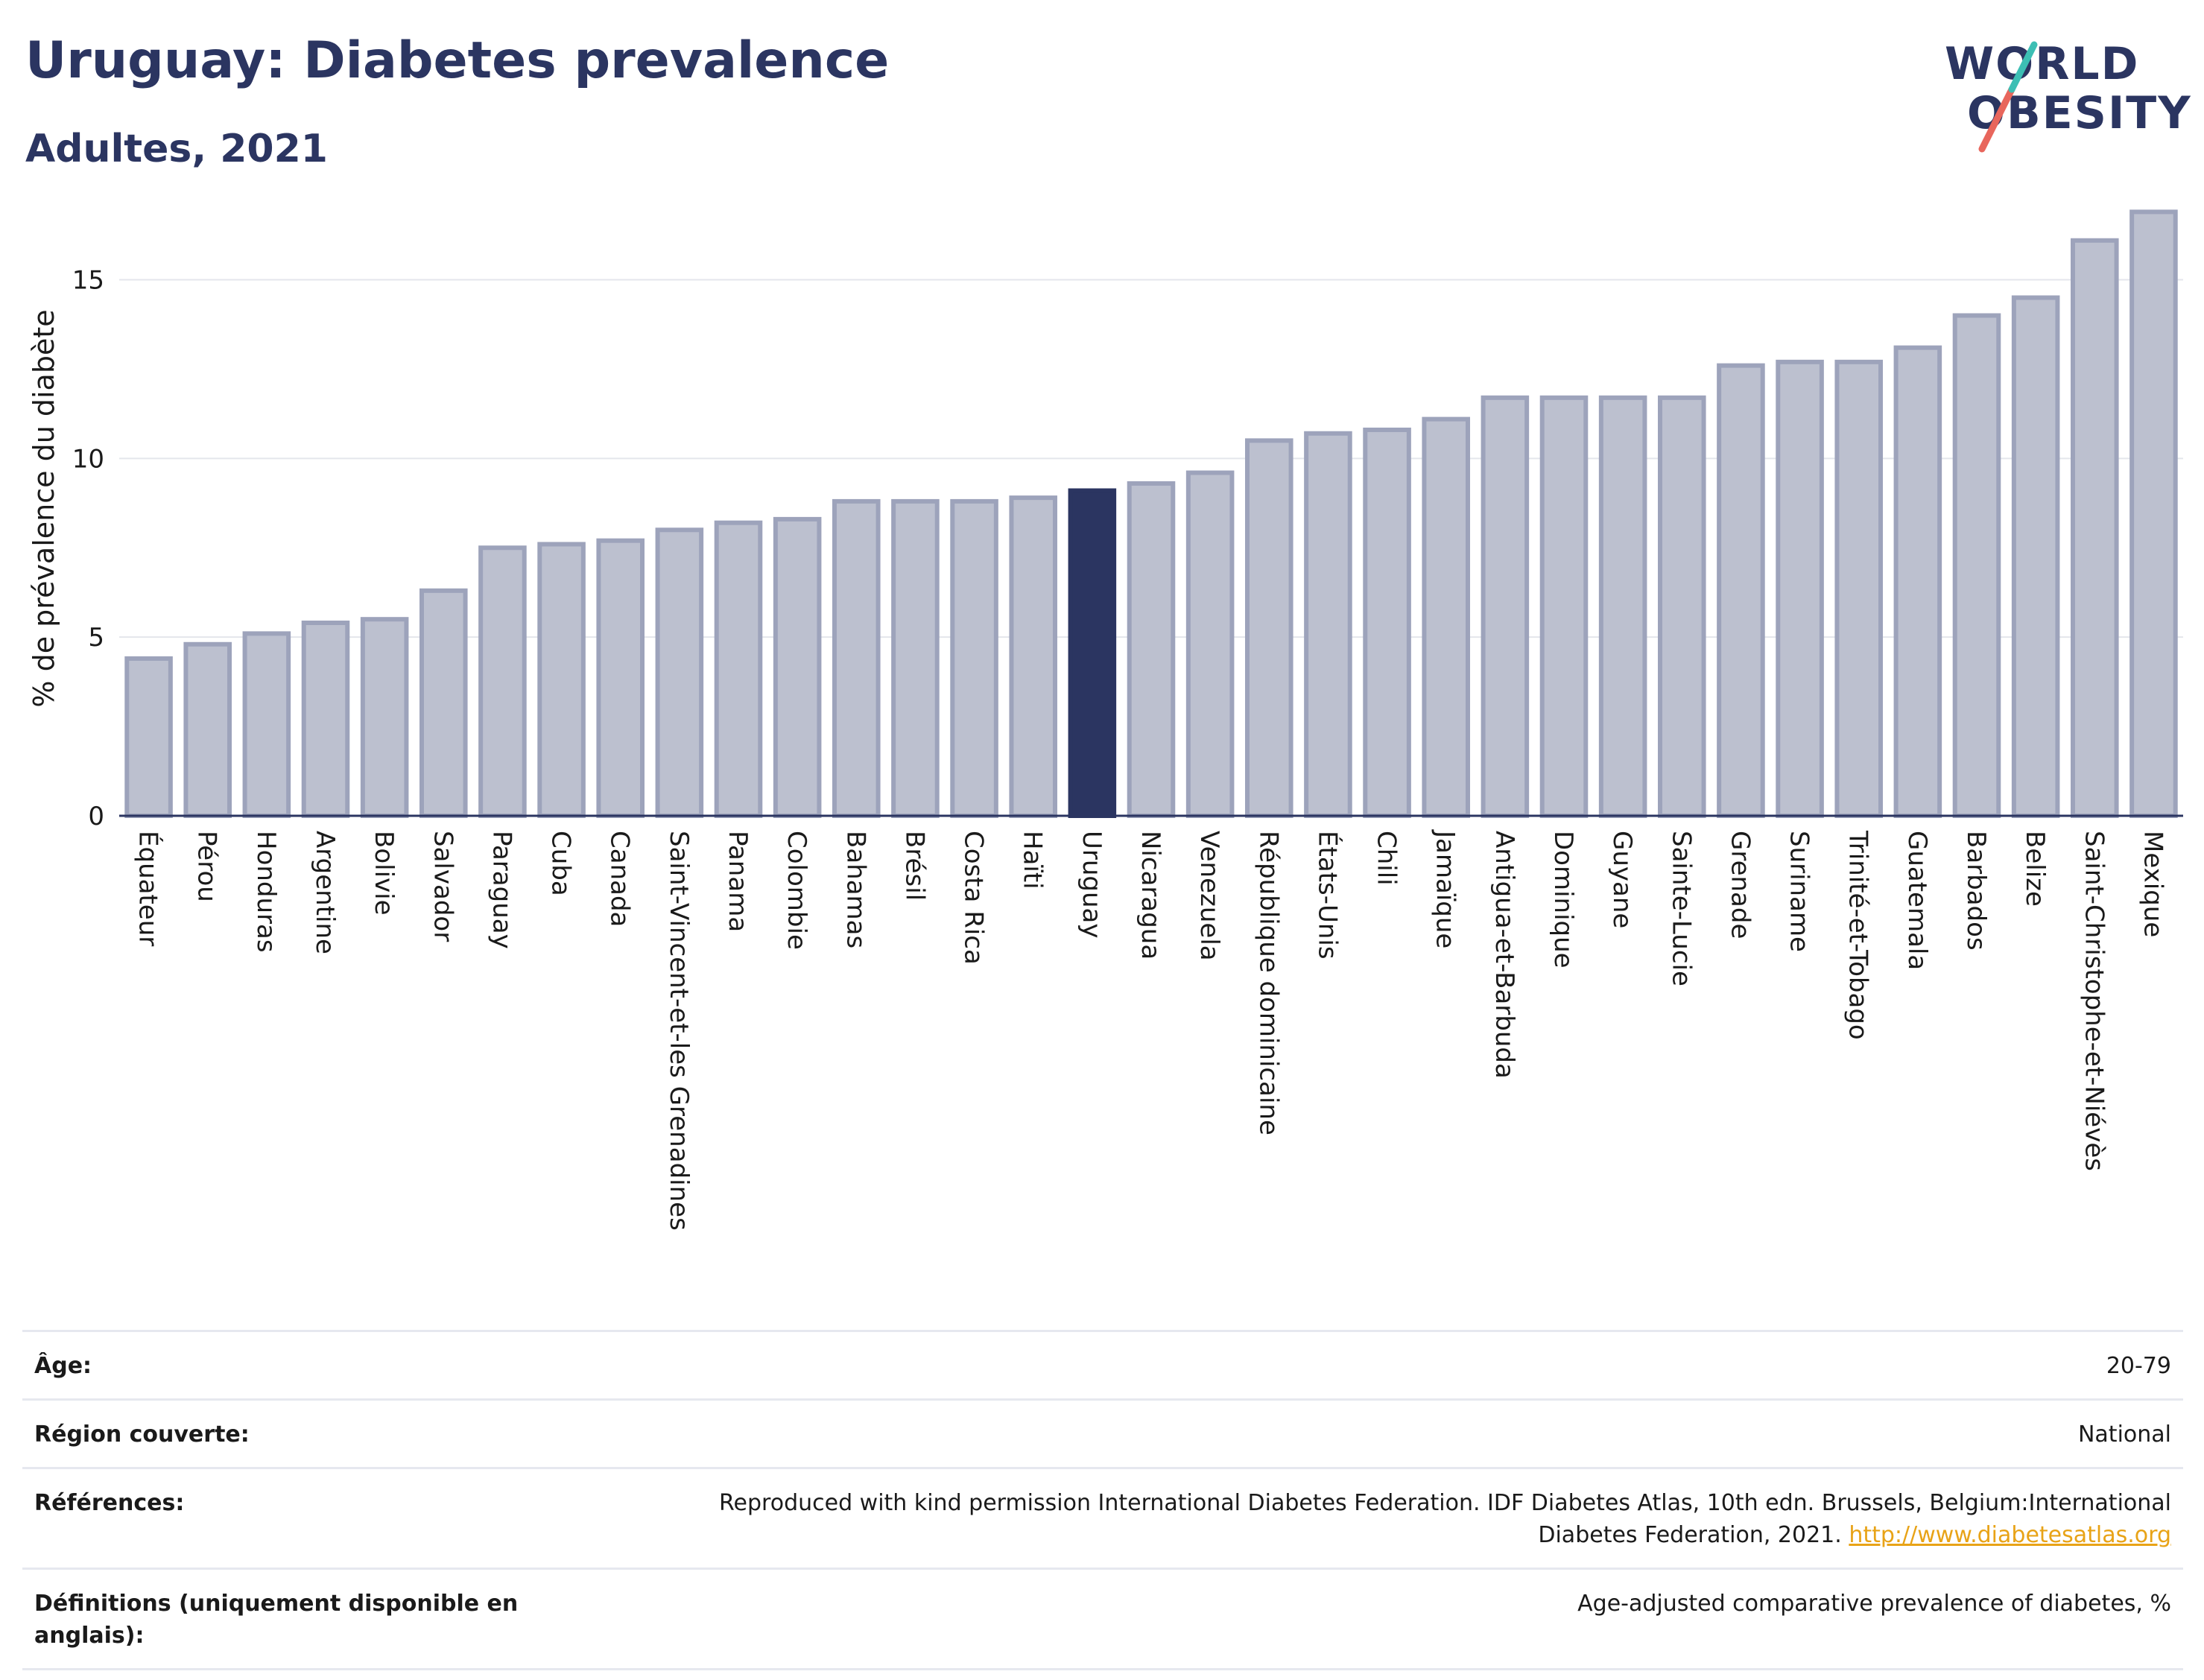 This screenshot has height=1680, width=2204. I want to click on x-tick-label: Bahamas, so click(855, 889).